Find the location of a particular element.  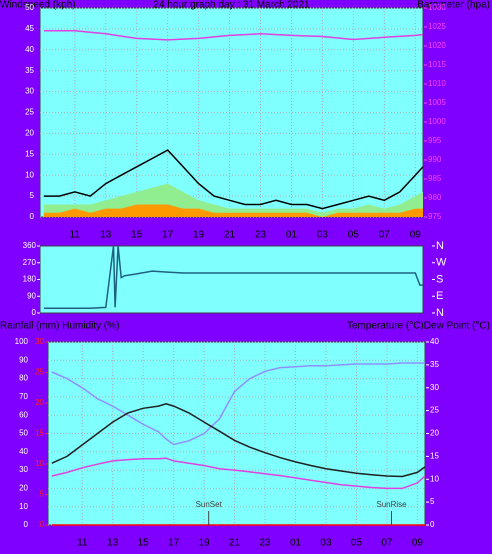

y2-tick-label: 20 is located at coordinates (434, 433).